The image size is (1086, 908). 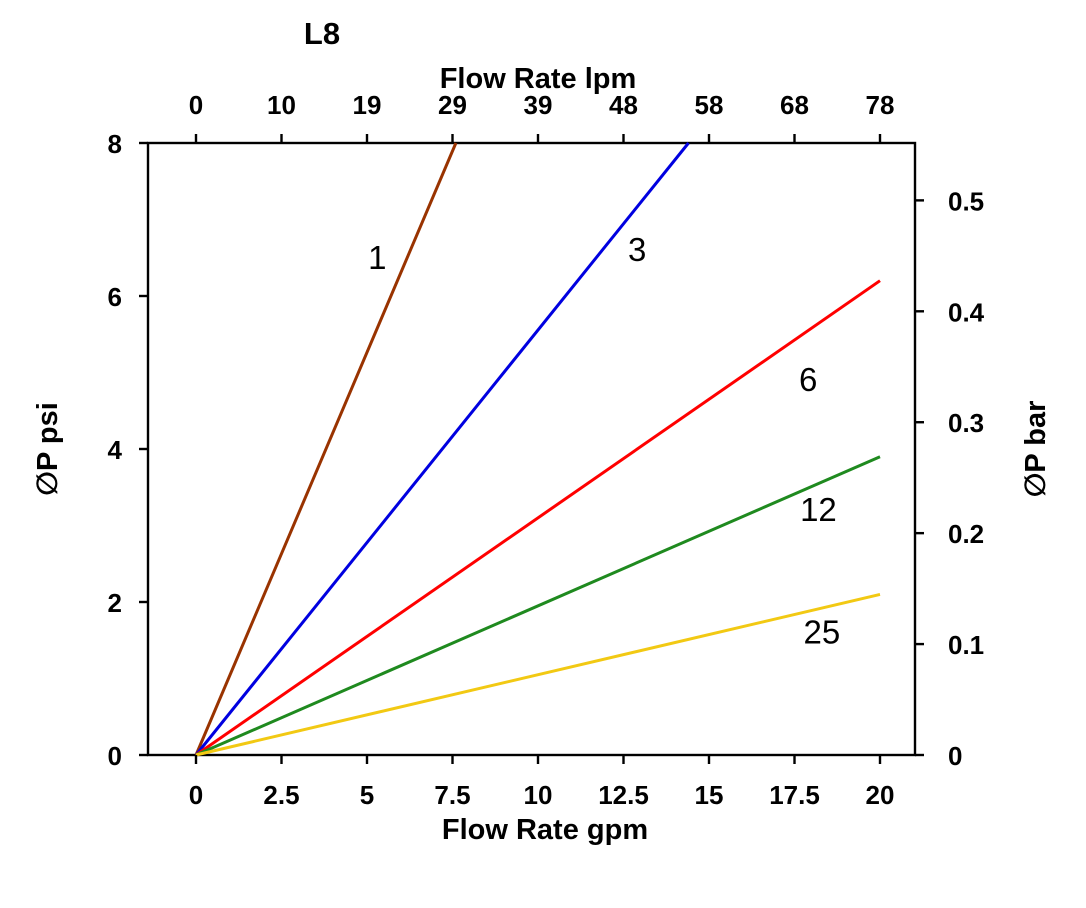 I want to click on tick-label-y-right: 0.3, so click(x=966, y=423).